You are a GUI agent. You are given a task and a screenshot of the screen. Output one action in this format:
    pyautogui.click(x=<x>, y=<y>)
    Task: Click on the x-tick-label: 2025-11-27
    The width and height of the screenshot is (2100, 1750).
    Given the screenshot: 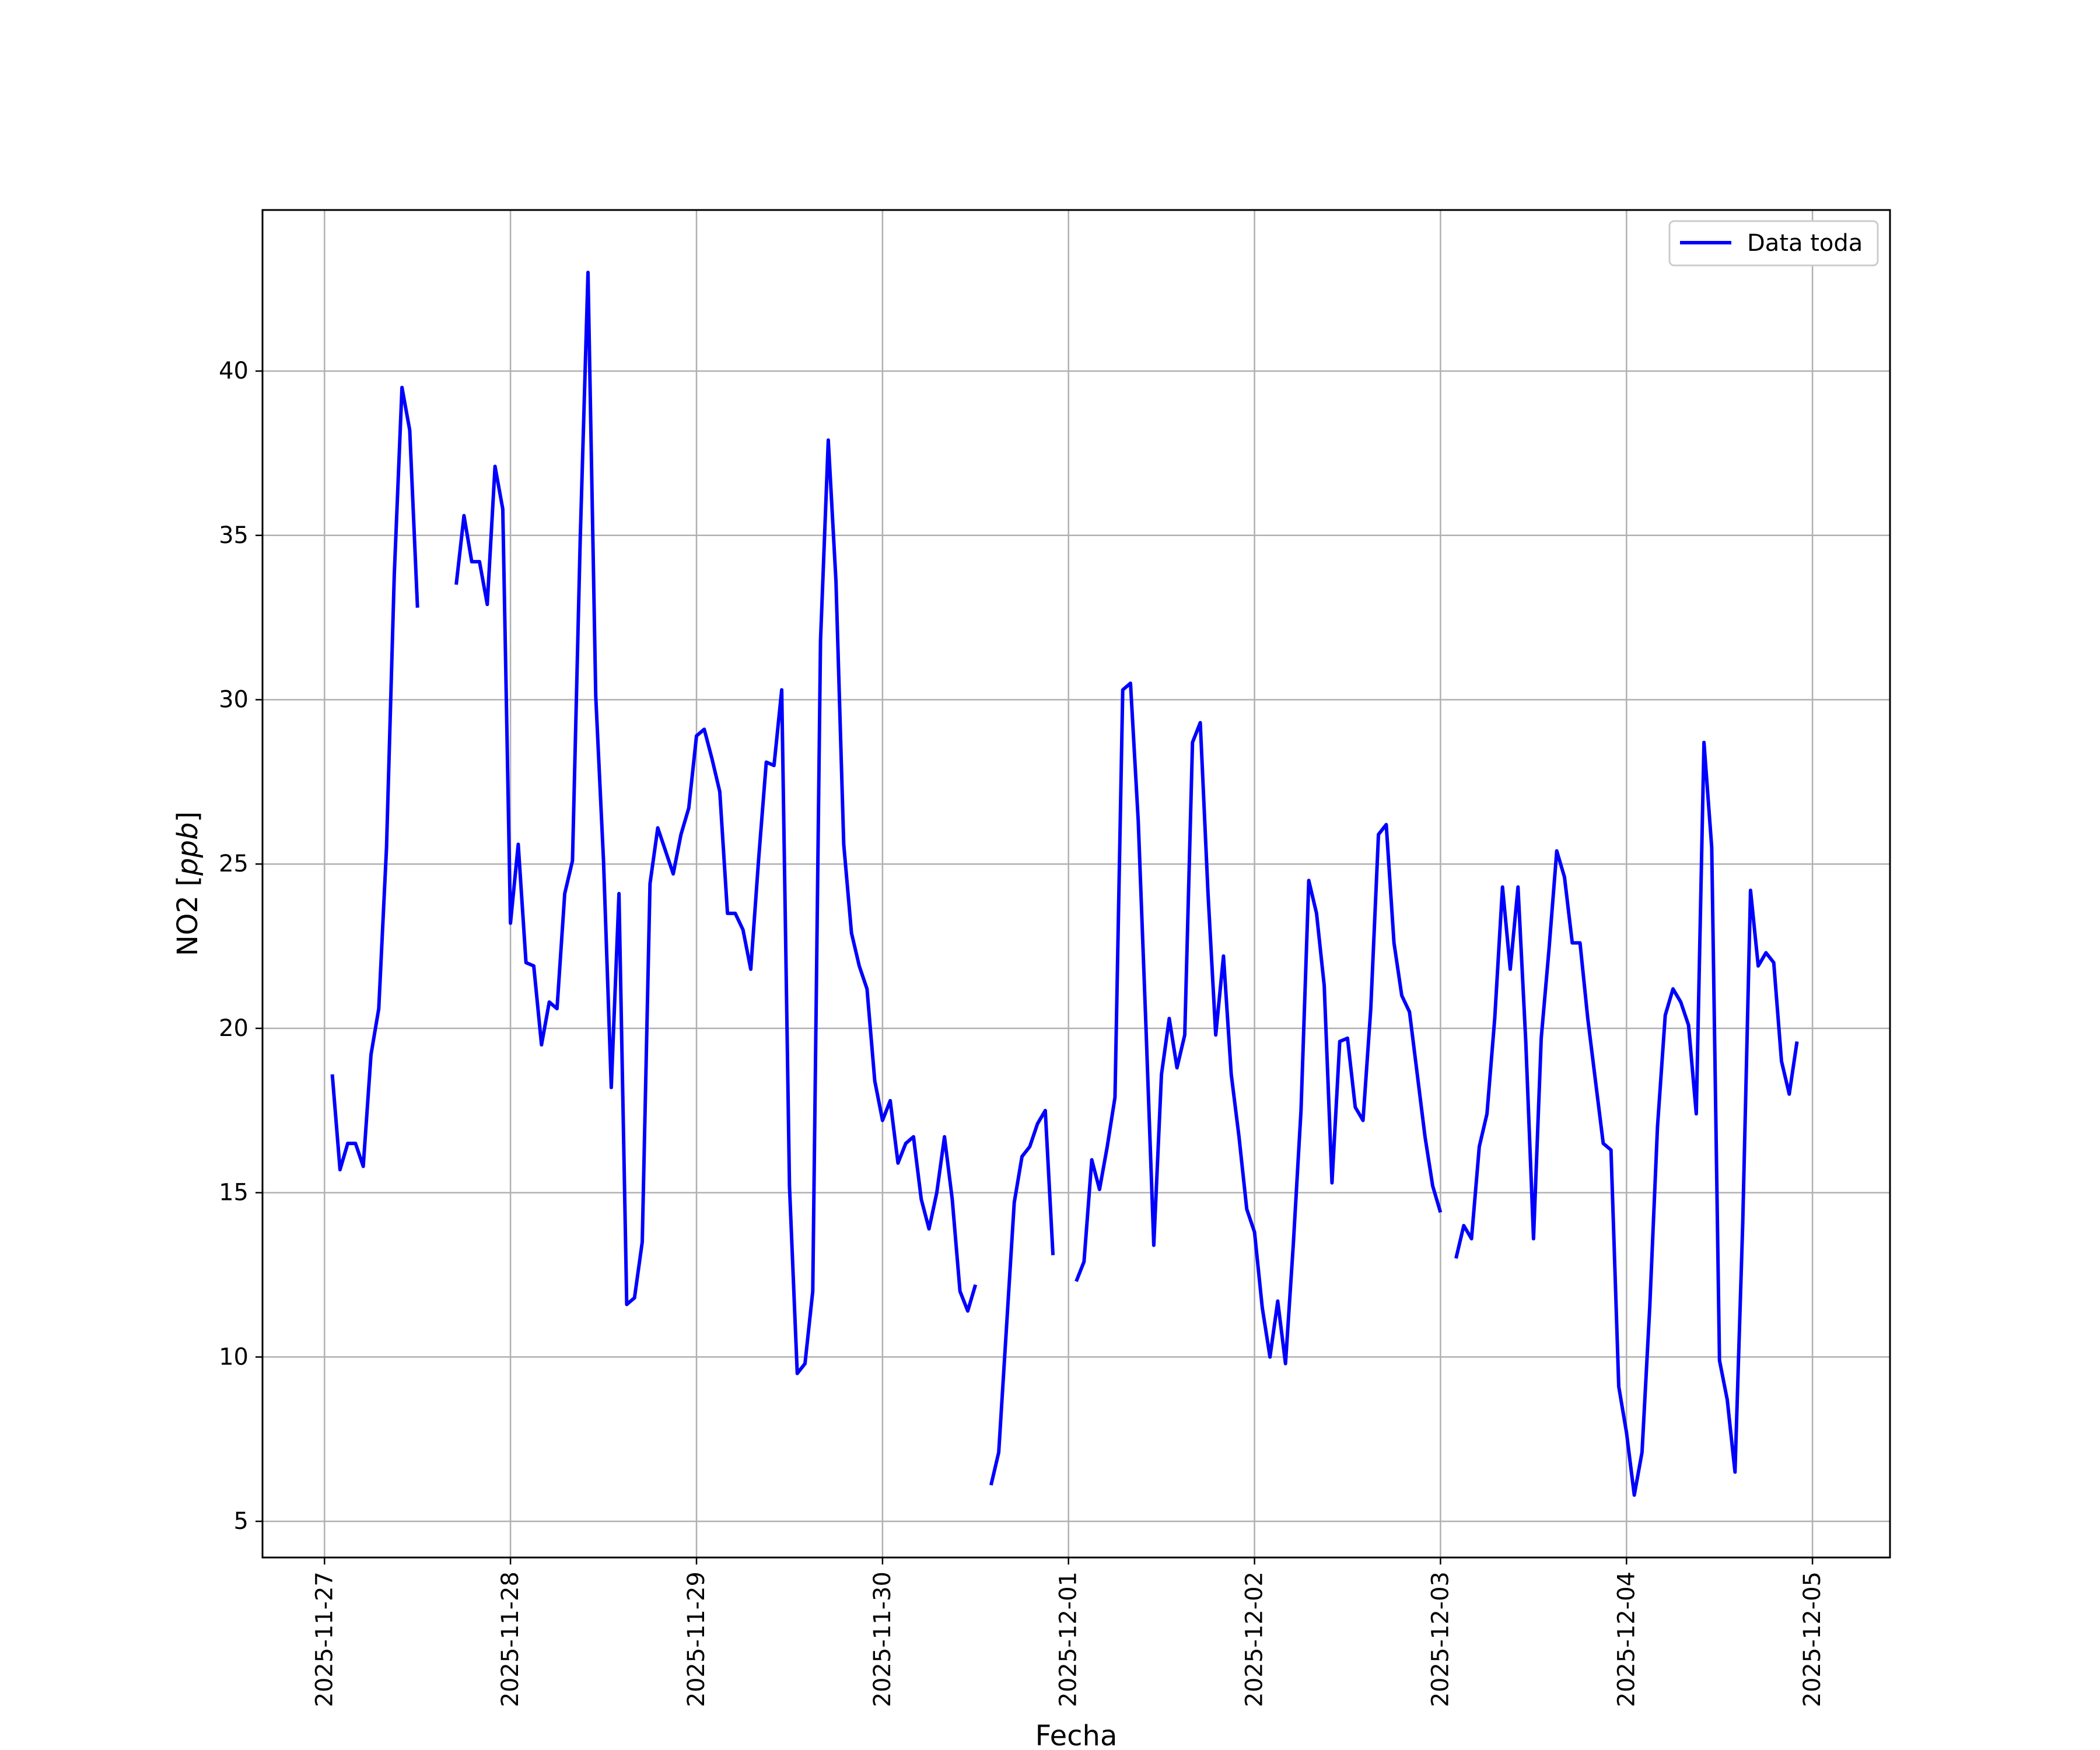 What is the action you would take?
    pyautogui.click(x=324, y=1639)
    